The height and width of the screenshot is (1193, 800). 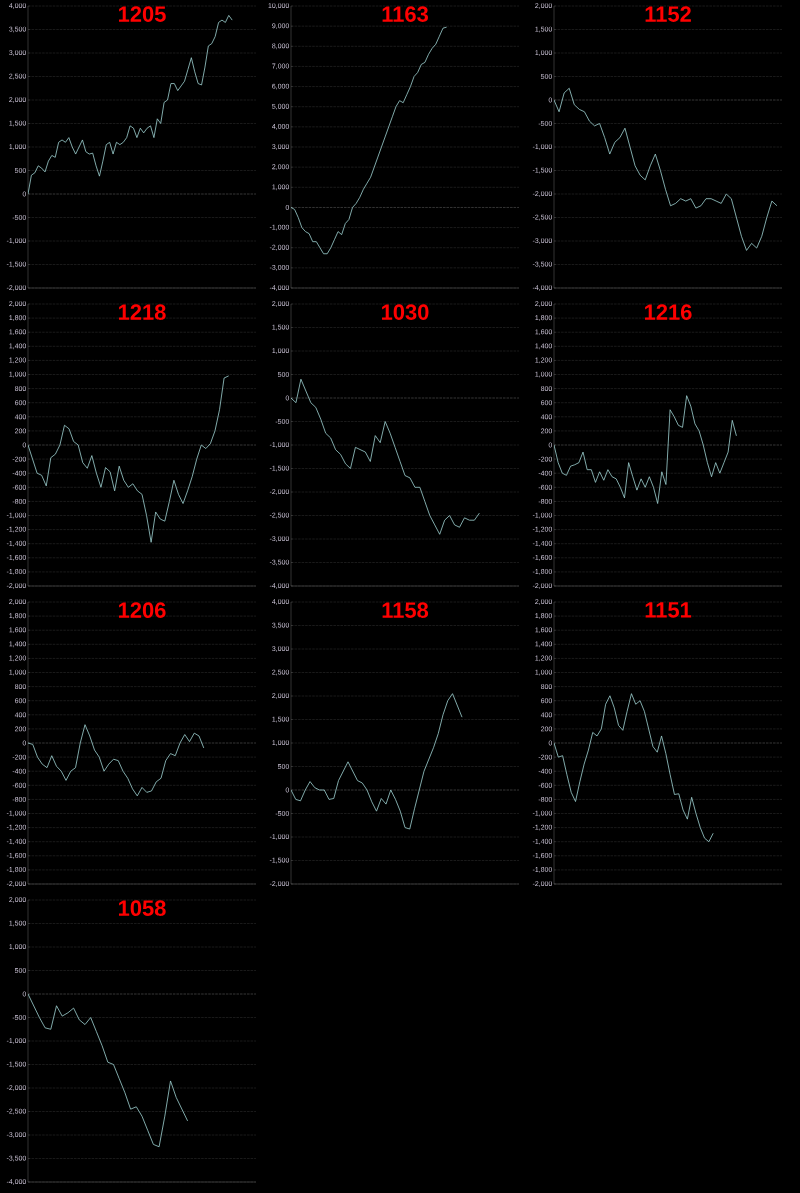 I want to click on chart-title: 1158, so click(x=405, y=610).